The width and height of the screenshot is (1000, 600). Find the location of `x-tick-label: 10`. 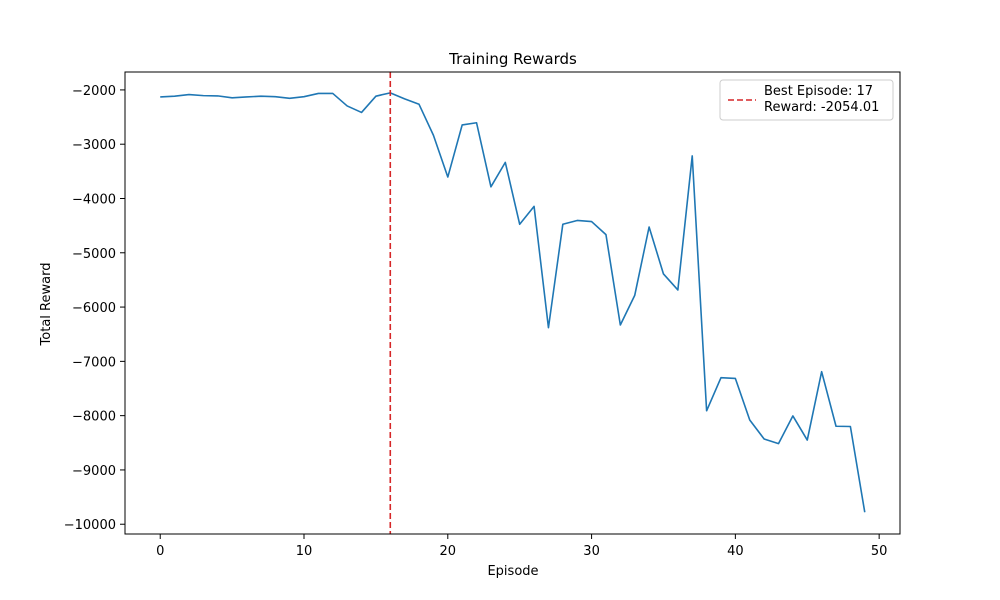

x-tick-label: 10 is located at coordinates (304, 551).